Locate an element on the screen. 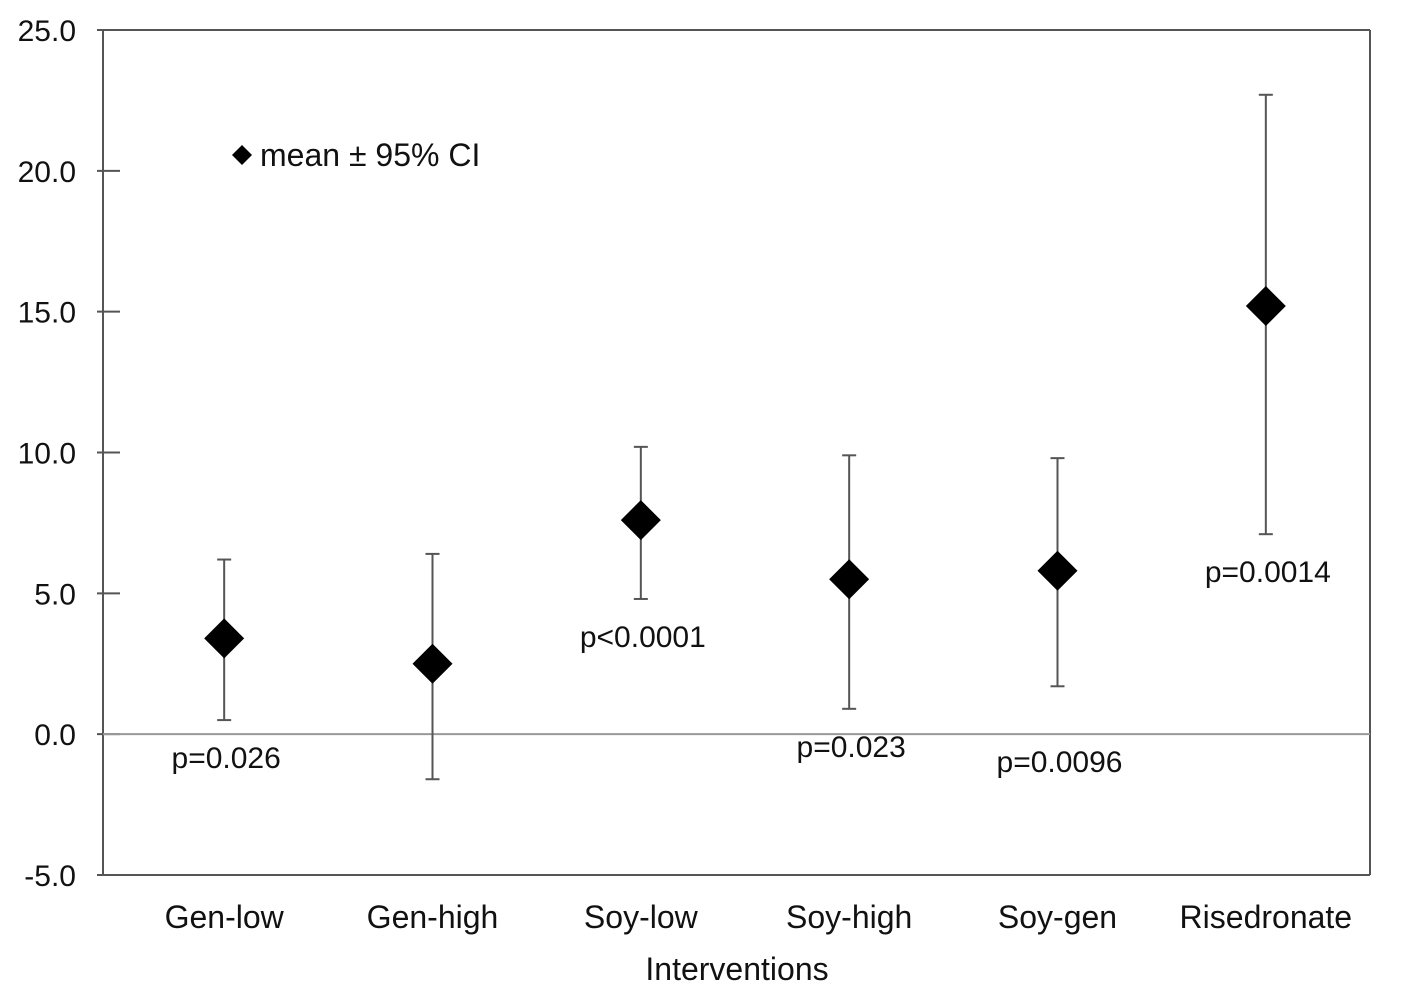 The width and height of the screenshot is (1410, 996). y-tick-label: -5.0 is located at coordinates (50, 876).